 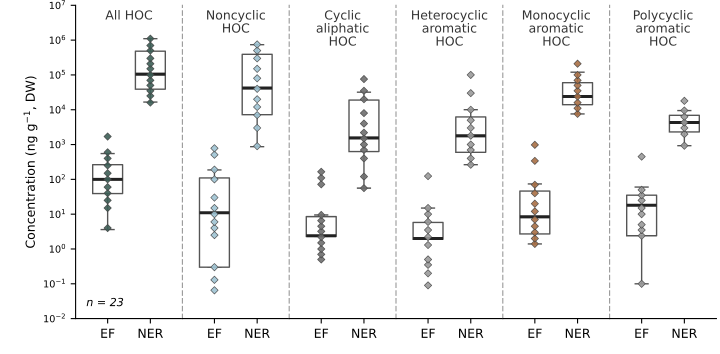 I want to click on y-axis-title: Concentration (ng g$^{−1}$, DW), so click(x=31, y=162).